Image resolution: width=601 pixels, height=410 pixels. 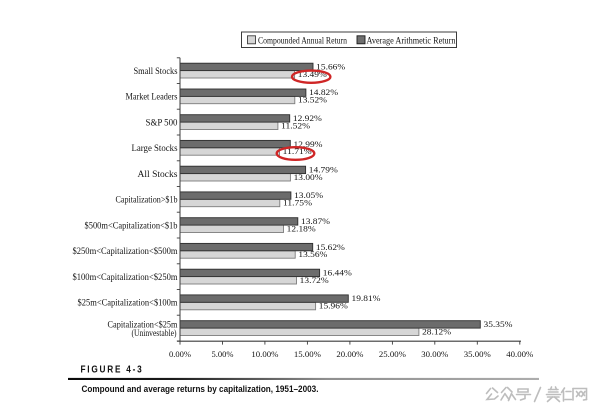 What do you see at coordinates (180, 354) in the screenshot?
I see `svg-text: 0.00%` at bounding box center [180, 354].